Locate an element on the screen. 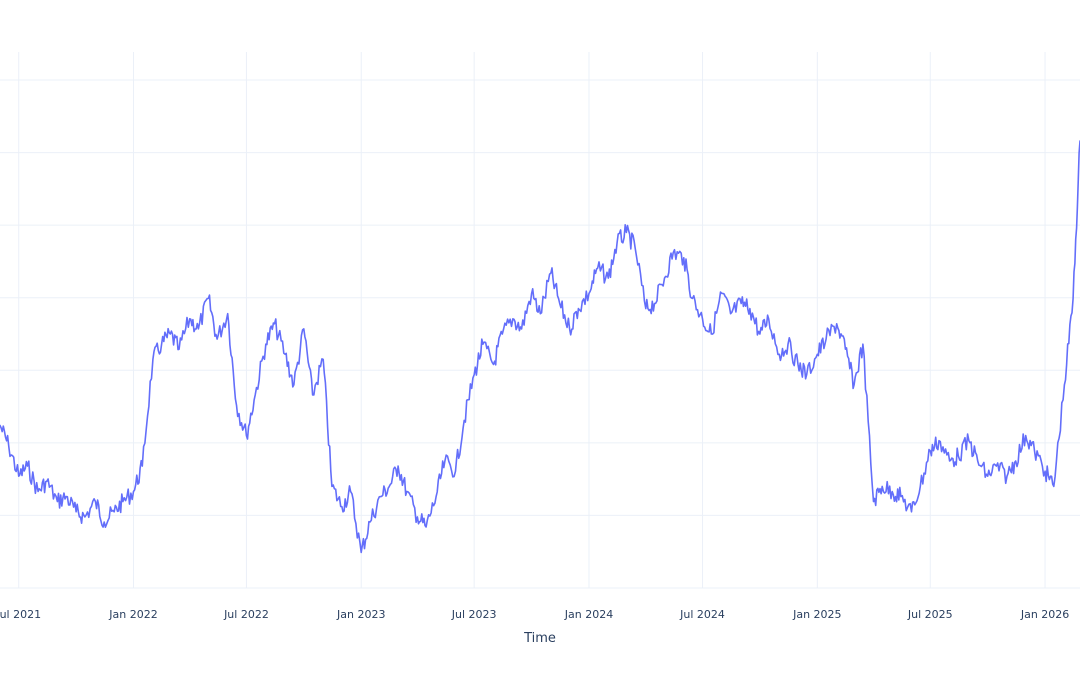 This screenshot has width=1080, height=675. x-tick-label: Jan 2023 is located at coordinates (360, 614).